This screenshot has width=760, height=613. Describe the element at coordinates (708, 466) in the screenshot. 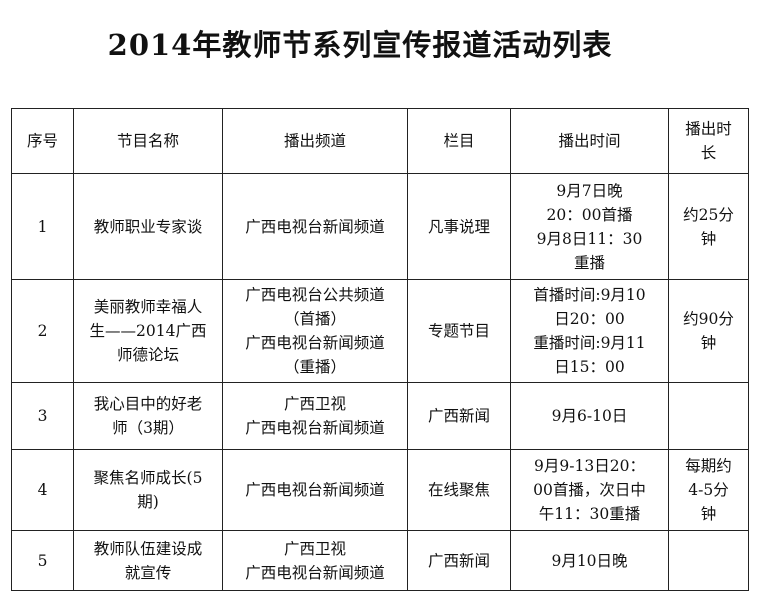

I see `duration-line: 每期约` at that location.